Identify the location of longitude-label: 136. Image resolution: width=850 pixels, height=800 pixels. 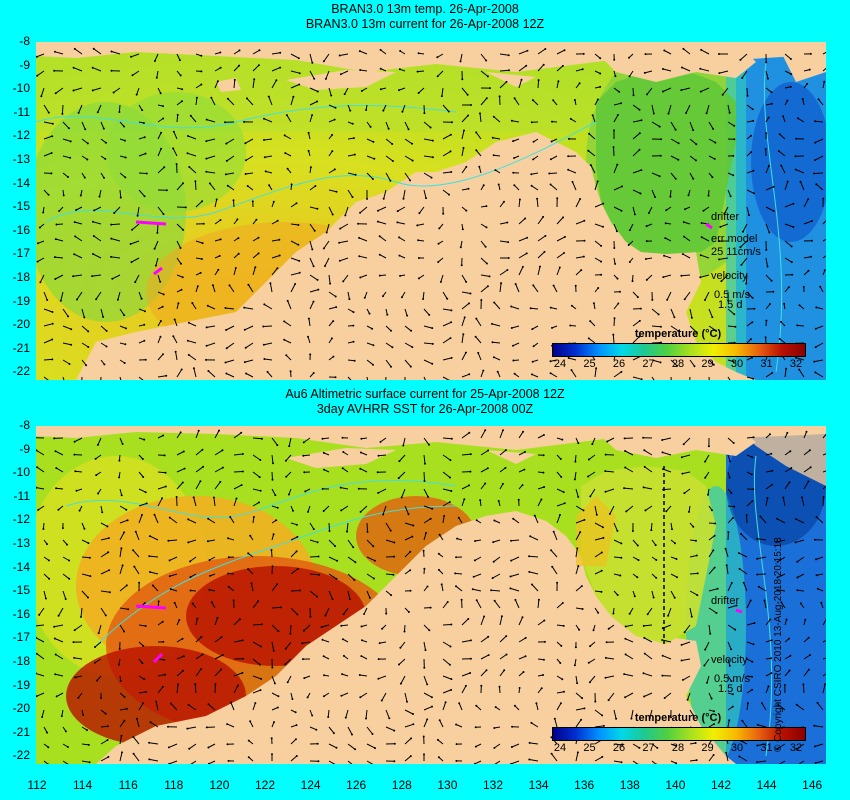
(584, 785).